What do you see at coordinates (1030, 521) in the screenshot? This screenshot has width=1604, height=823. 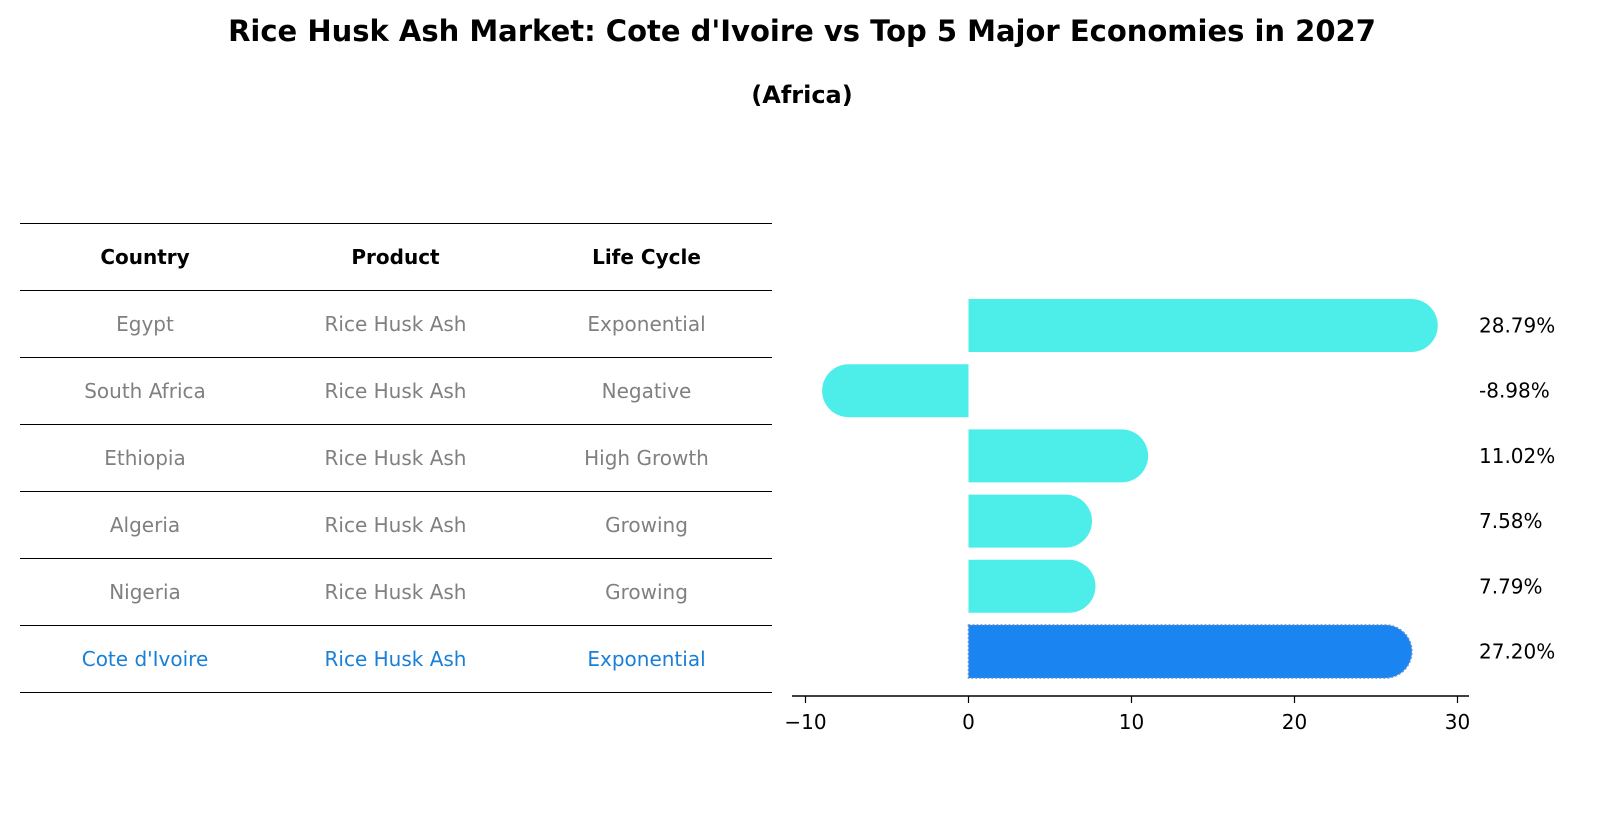 I see `bar-algeria` at bounding box center [1030, 521].